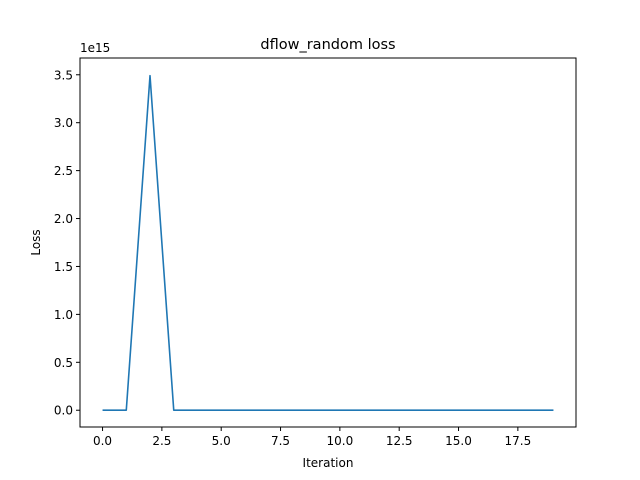 This screenshot has width=640, height=480. I want to click on y-tick-label: 1.5, so click(63, 267).